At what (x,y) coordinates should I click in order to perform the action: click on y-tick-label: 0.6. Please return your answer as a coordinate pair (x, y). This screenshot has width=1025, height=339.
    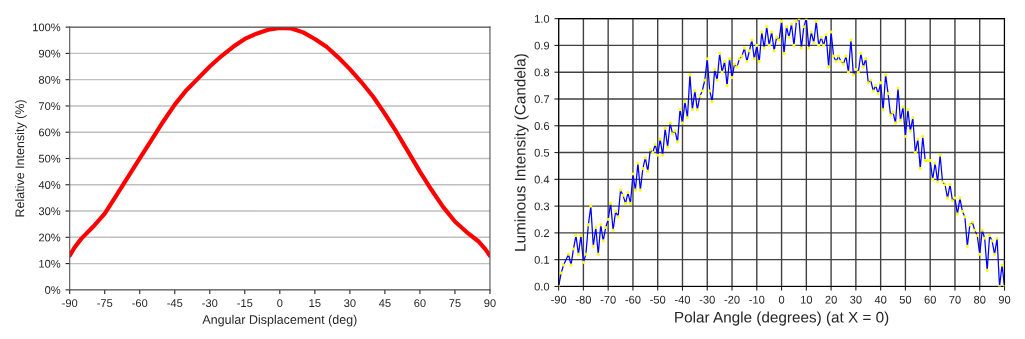
    Looking at the image, I should click on (542, 126).